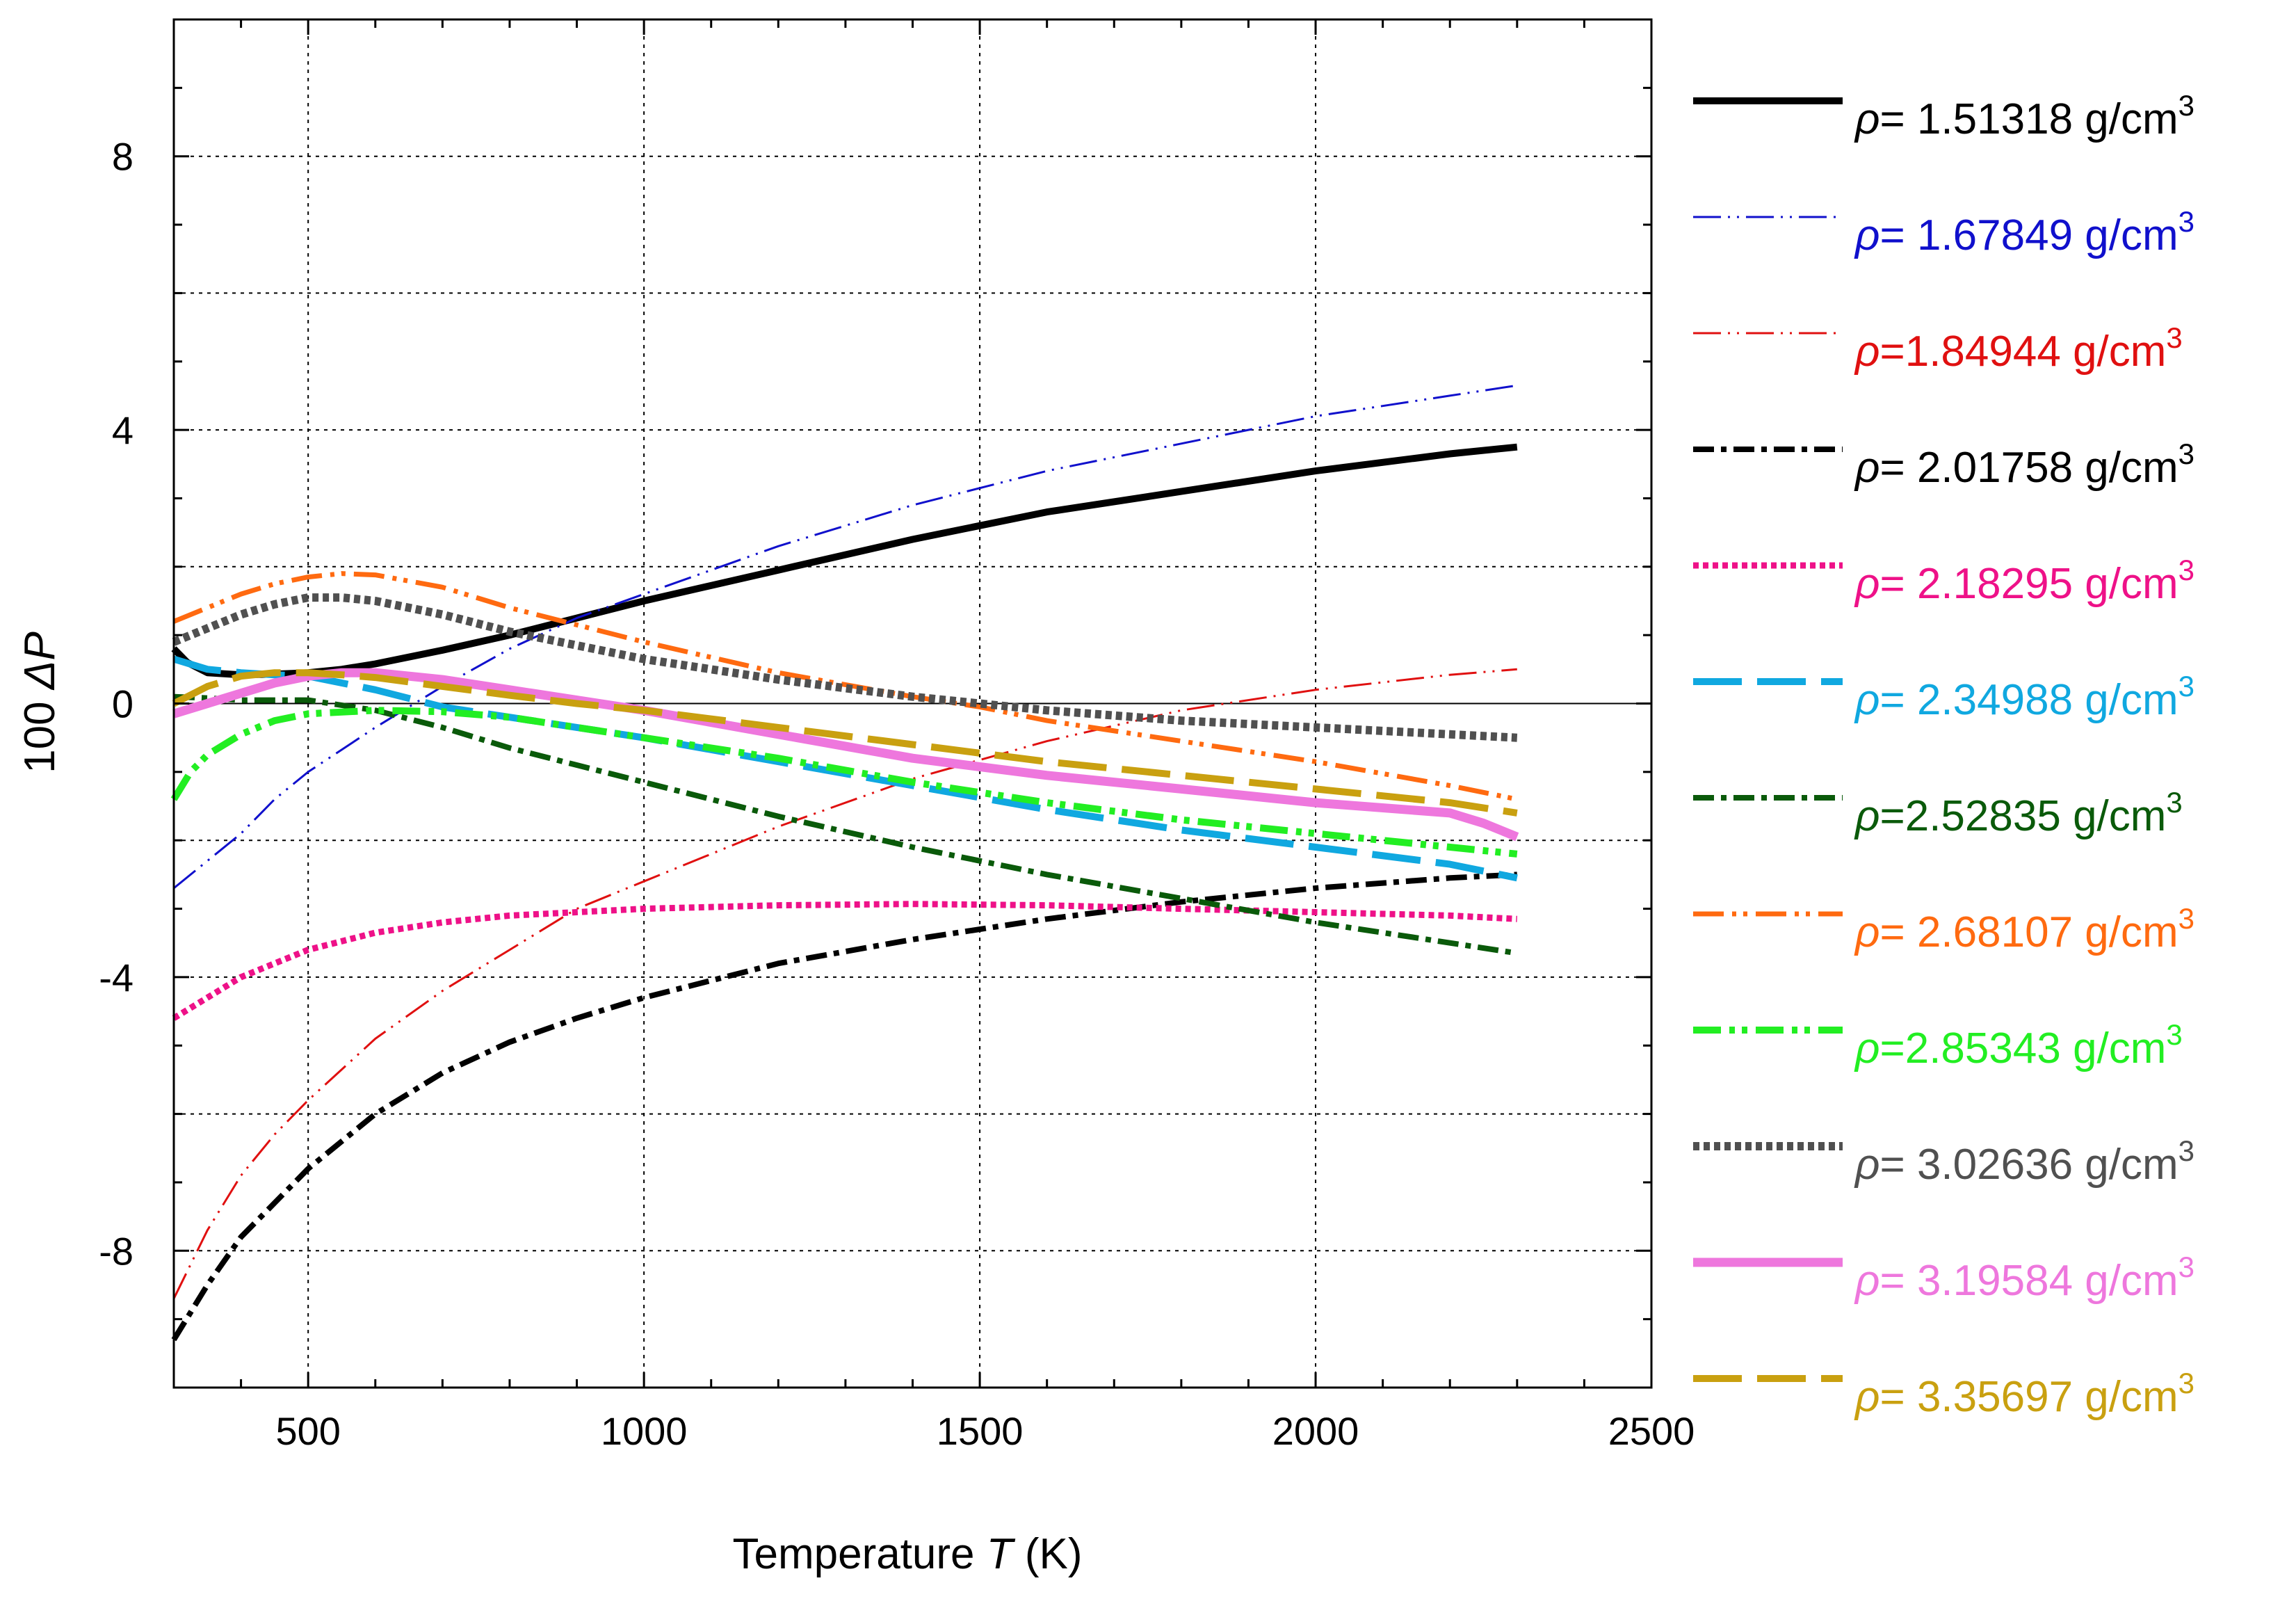 The width and height of the screenshot is (2296, 1599). I want to click on x-tick-label: 500, so click(307, 1431).